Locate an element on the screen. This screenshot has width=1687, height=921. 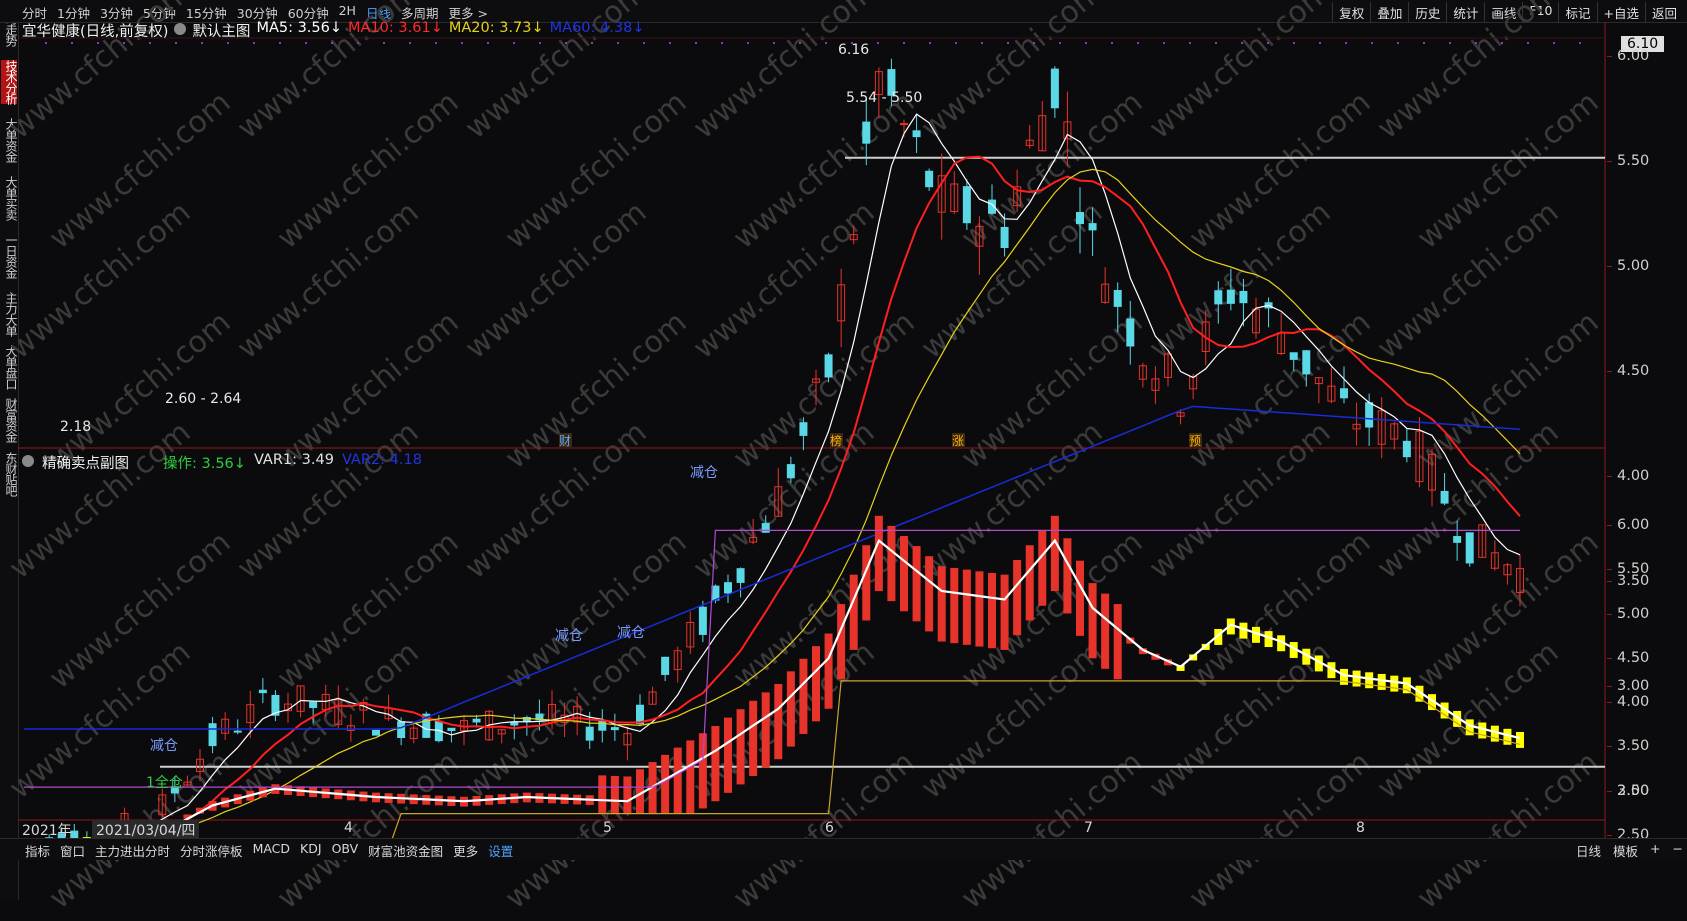
left-tab: 技术分析 is located at coordinates (9, 82).